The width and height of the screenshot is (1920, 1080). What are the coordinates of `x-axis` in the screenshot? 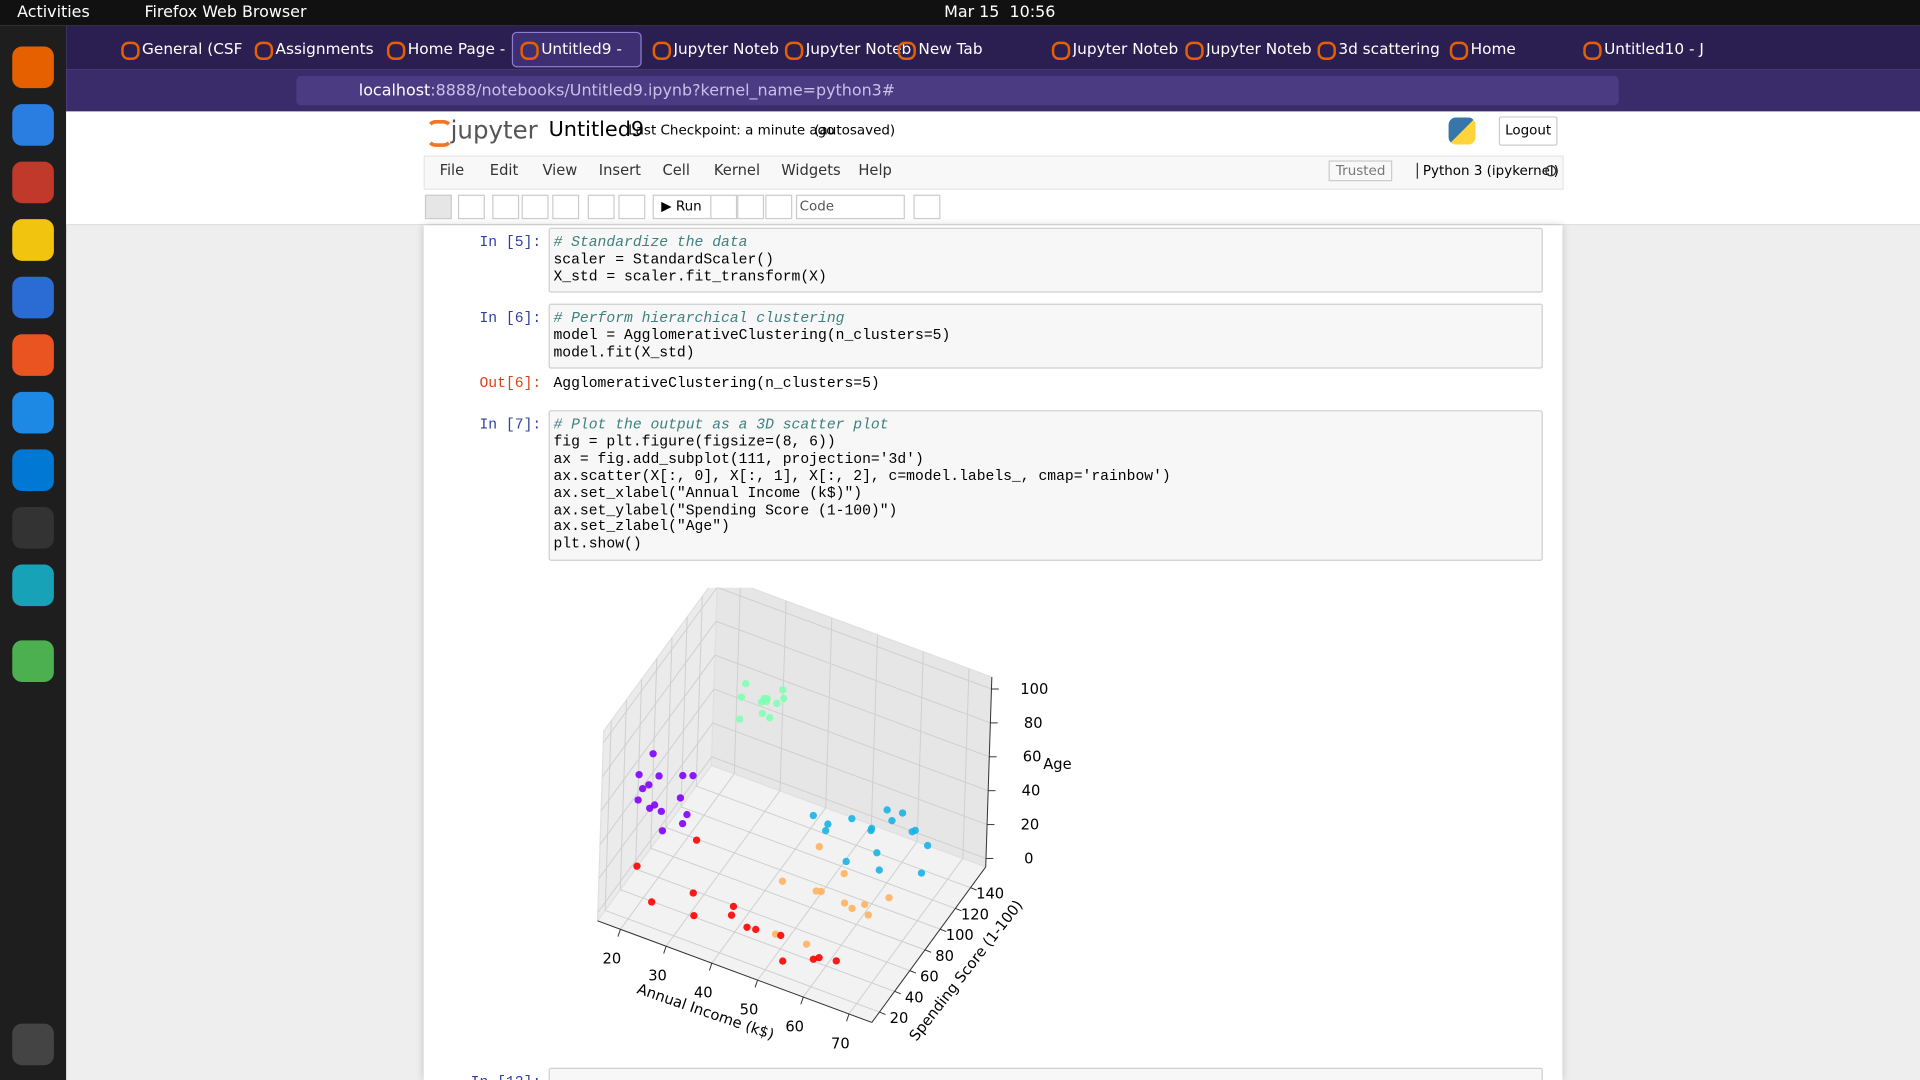 It's located at (735, 971).